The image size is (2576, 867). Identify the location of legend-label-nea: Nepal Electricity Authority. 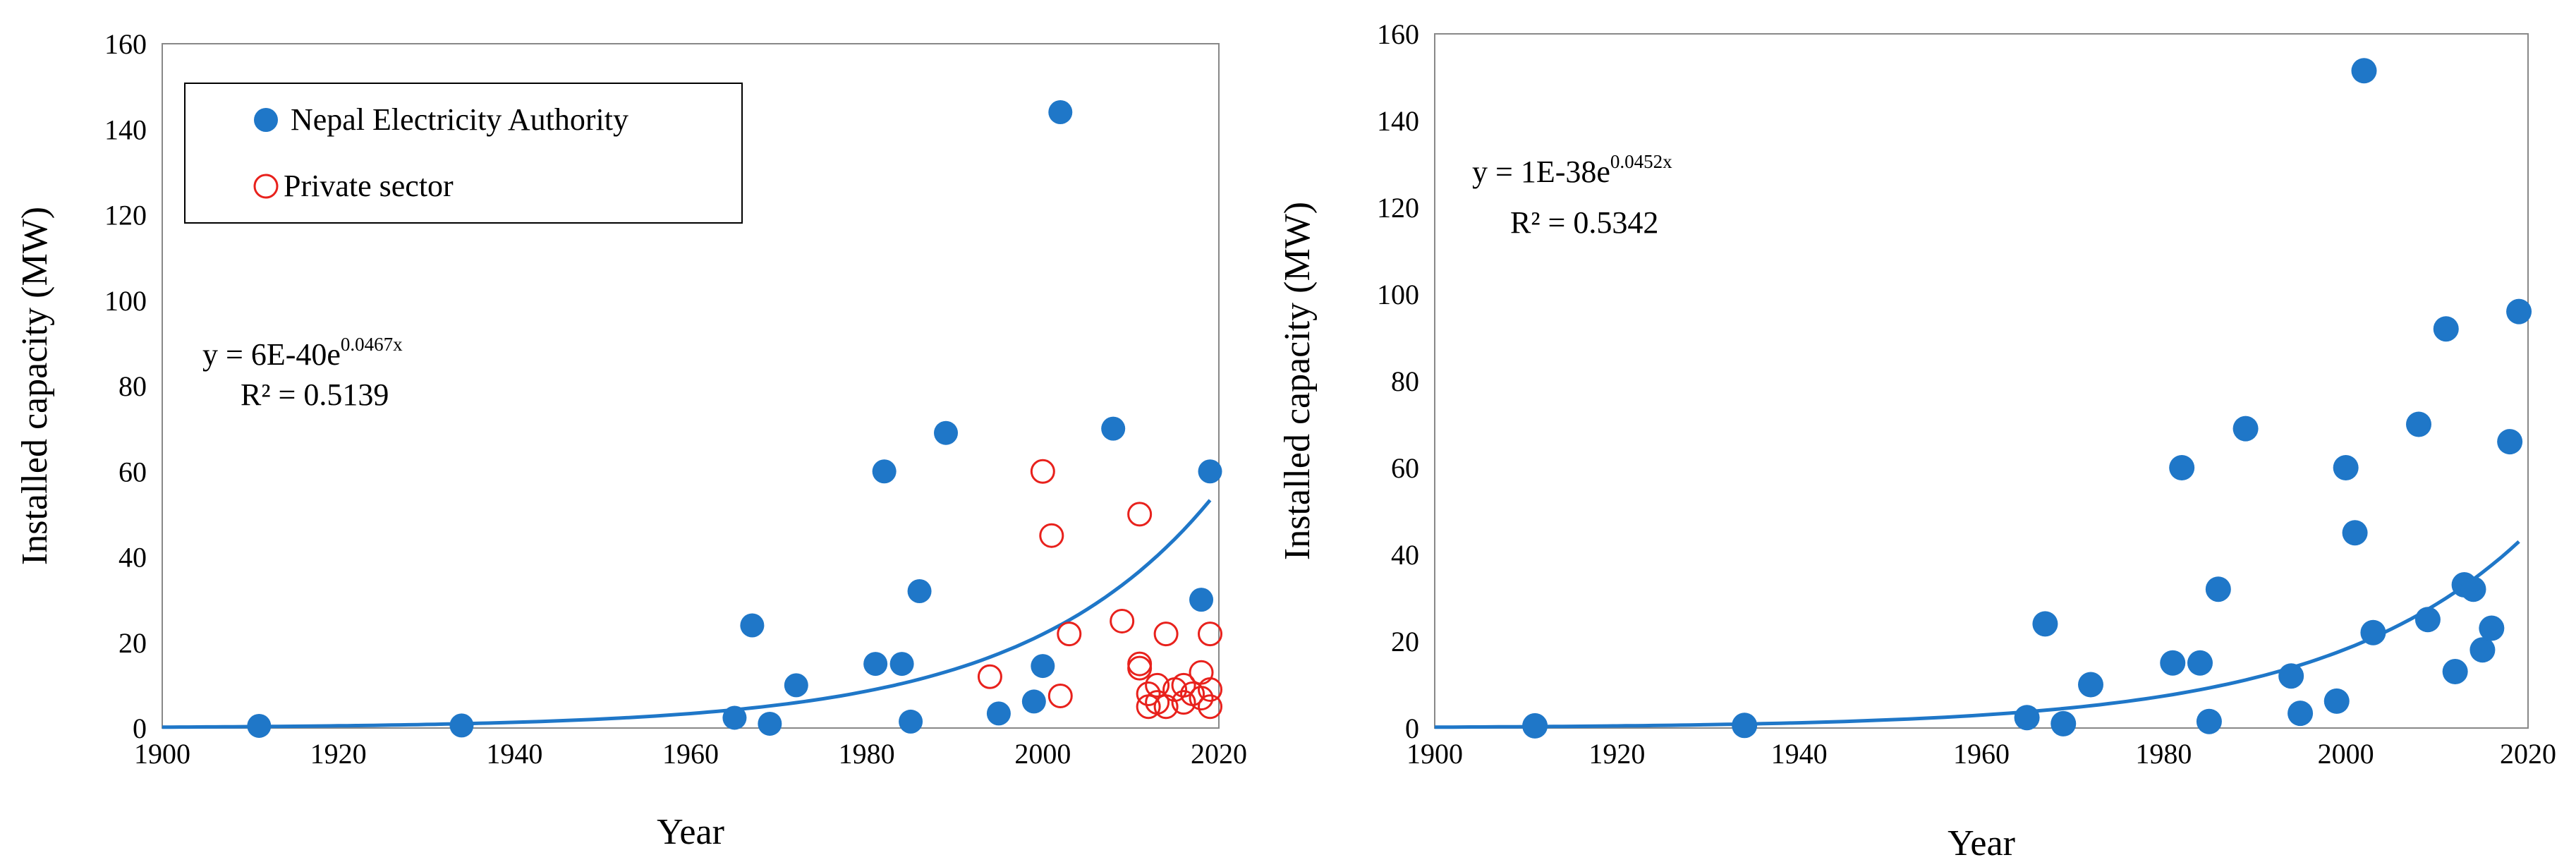
(459, 119).